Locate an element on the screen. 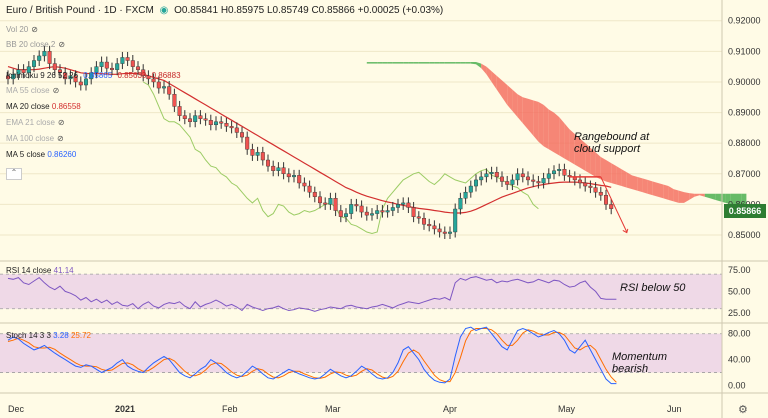 This screenshot has width=768, height=418. stoch-pane is located at coordinates (361, 355).